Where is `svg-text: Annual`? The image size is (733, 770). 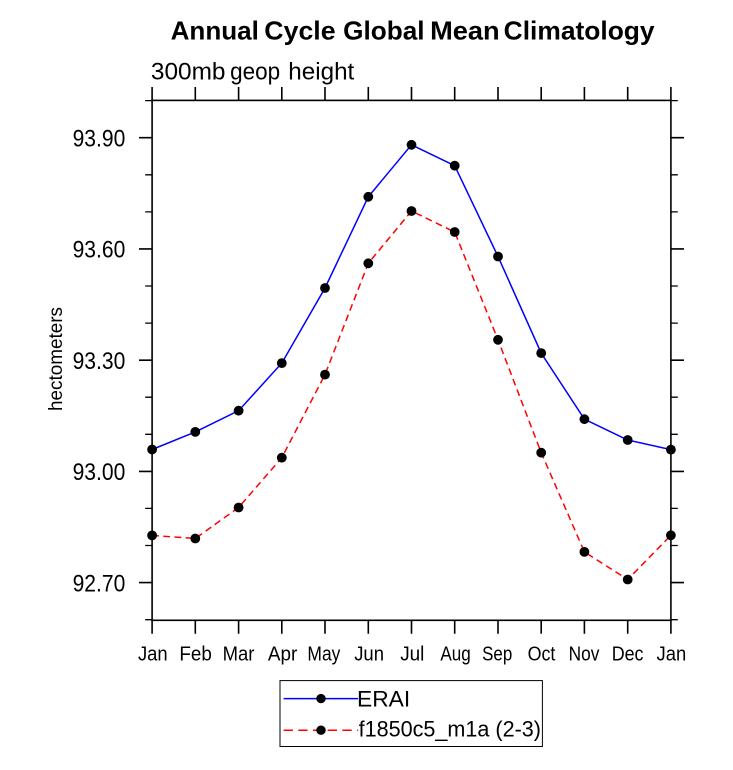 svg-text: Annual is located at coordinates (215, 31).